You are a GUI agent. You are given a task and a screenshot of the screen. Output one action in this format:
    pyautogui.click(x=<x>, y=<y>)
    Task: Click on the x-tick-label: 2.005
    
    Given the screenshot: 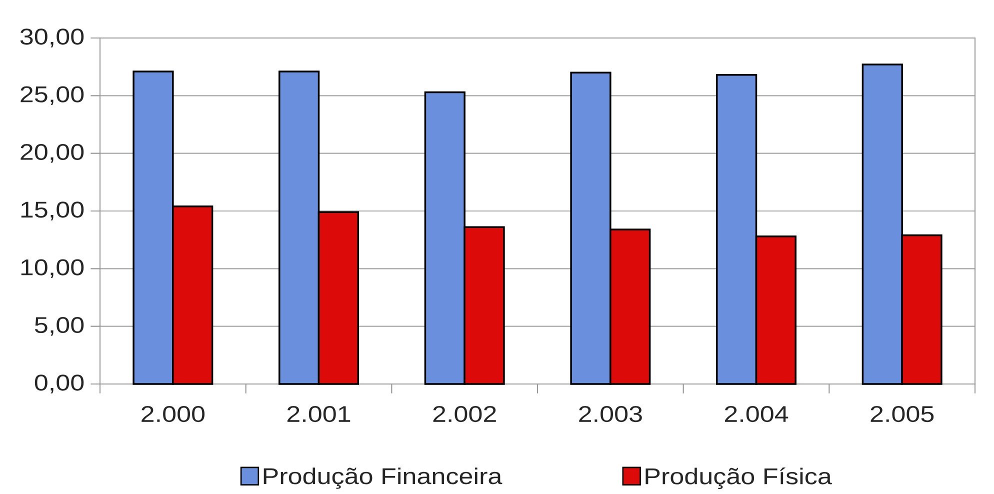 What is the action you would take?
    pyautogui.click(x=902, y=414)
    